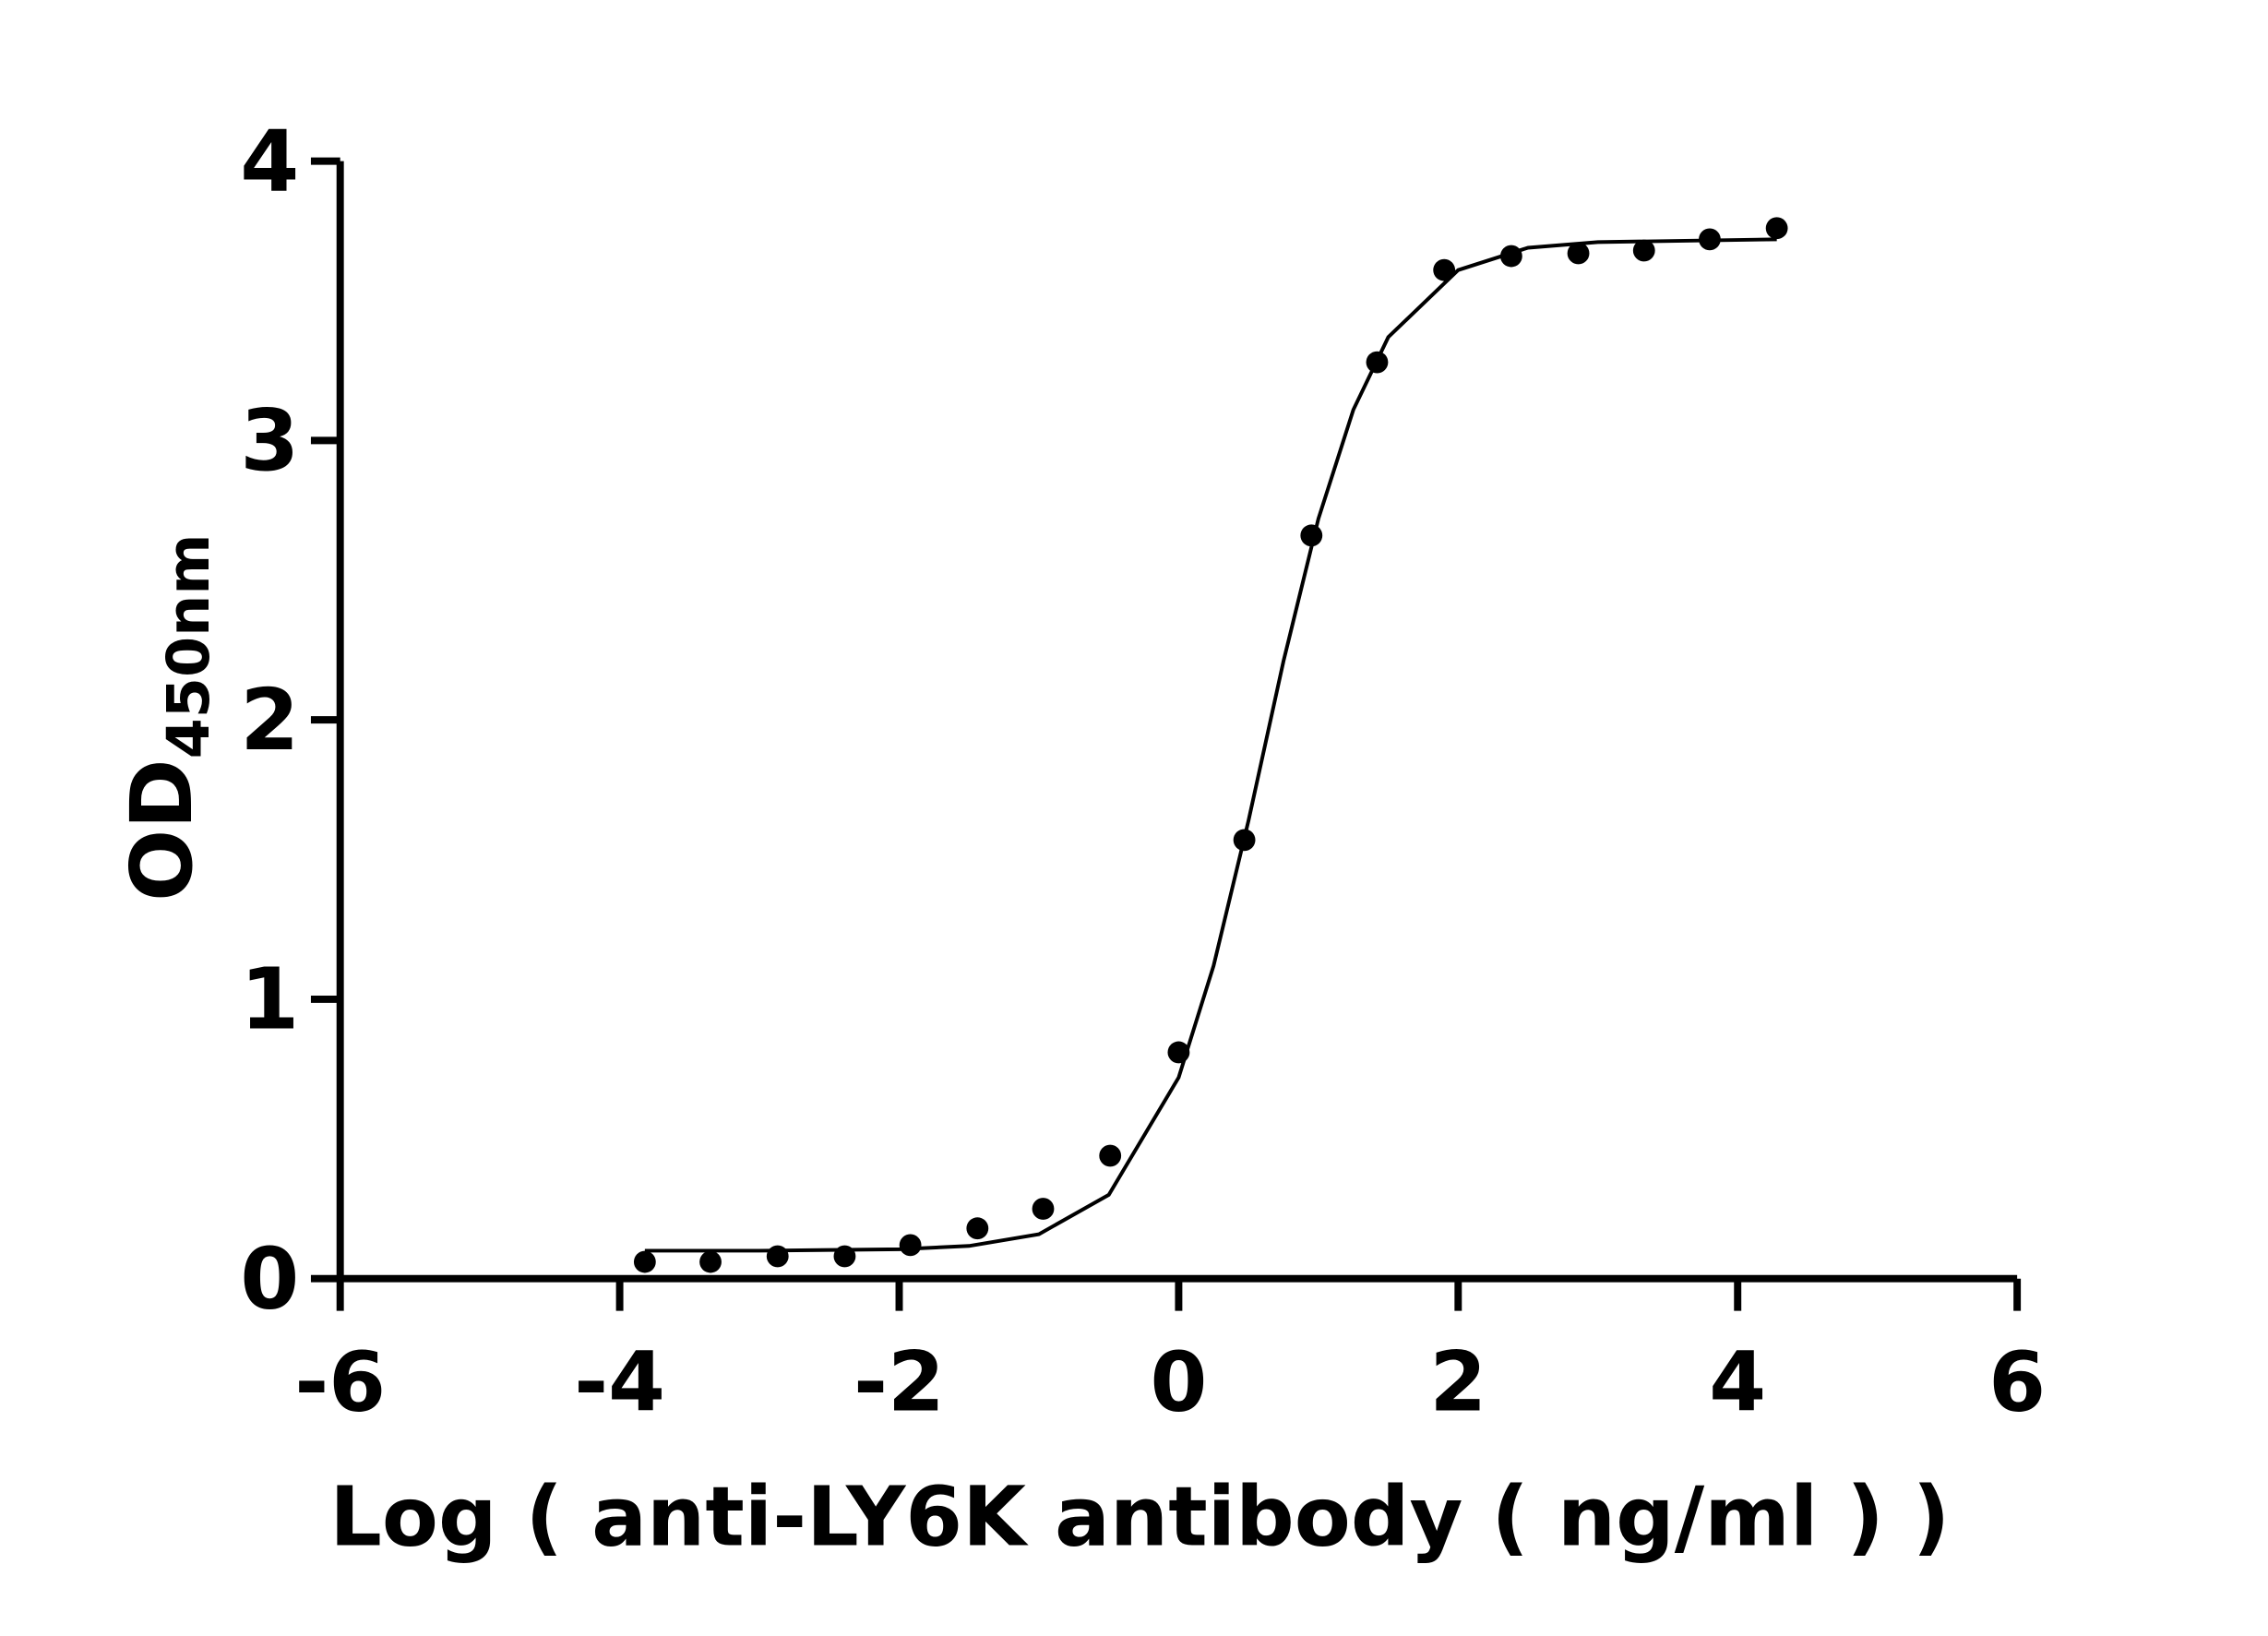 This screenshot has height=1636, width=2268. Describe the element at coordinates (899, 1382) in the screenshot. I see `x-tick-label: -2` at that location.